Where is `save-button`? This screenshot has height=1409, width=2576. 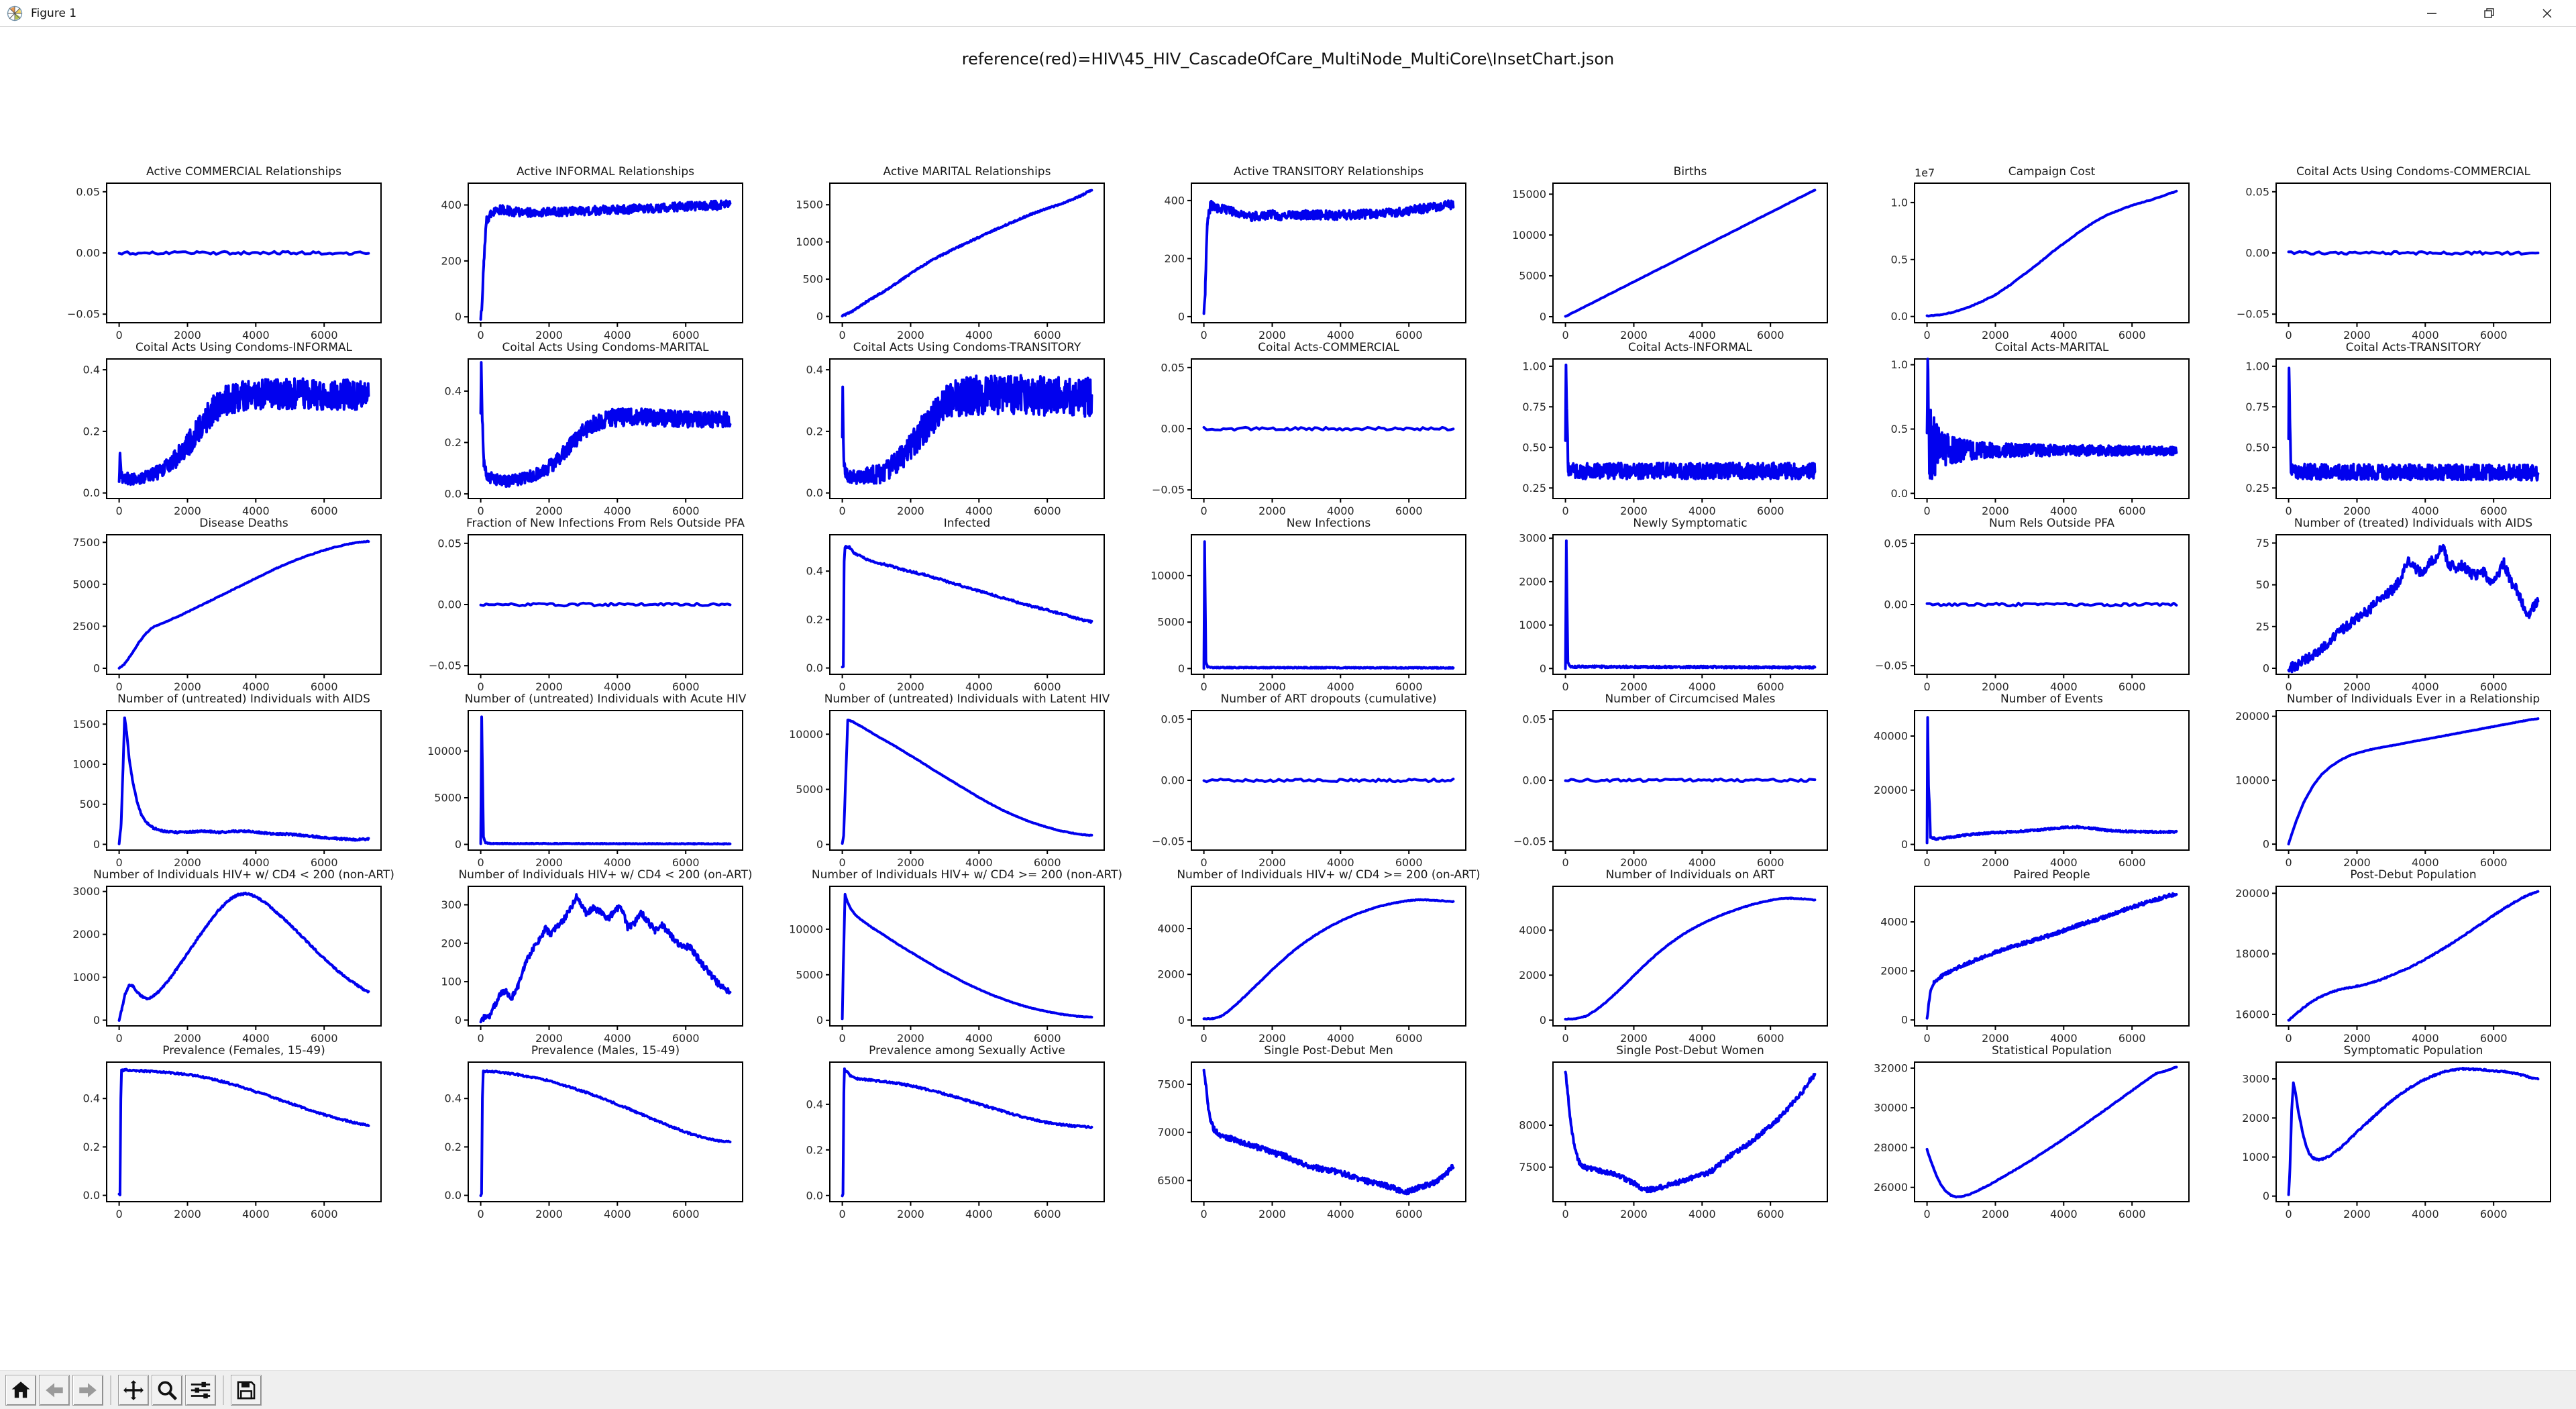 save-button is located at coordinates (246, 1390).